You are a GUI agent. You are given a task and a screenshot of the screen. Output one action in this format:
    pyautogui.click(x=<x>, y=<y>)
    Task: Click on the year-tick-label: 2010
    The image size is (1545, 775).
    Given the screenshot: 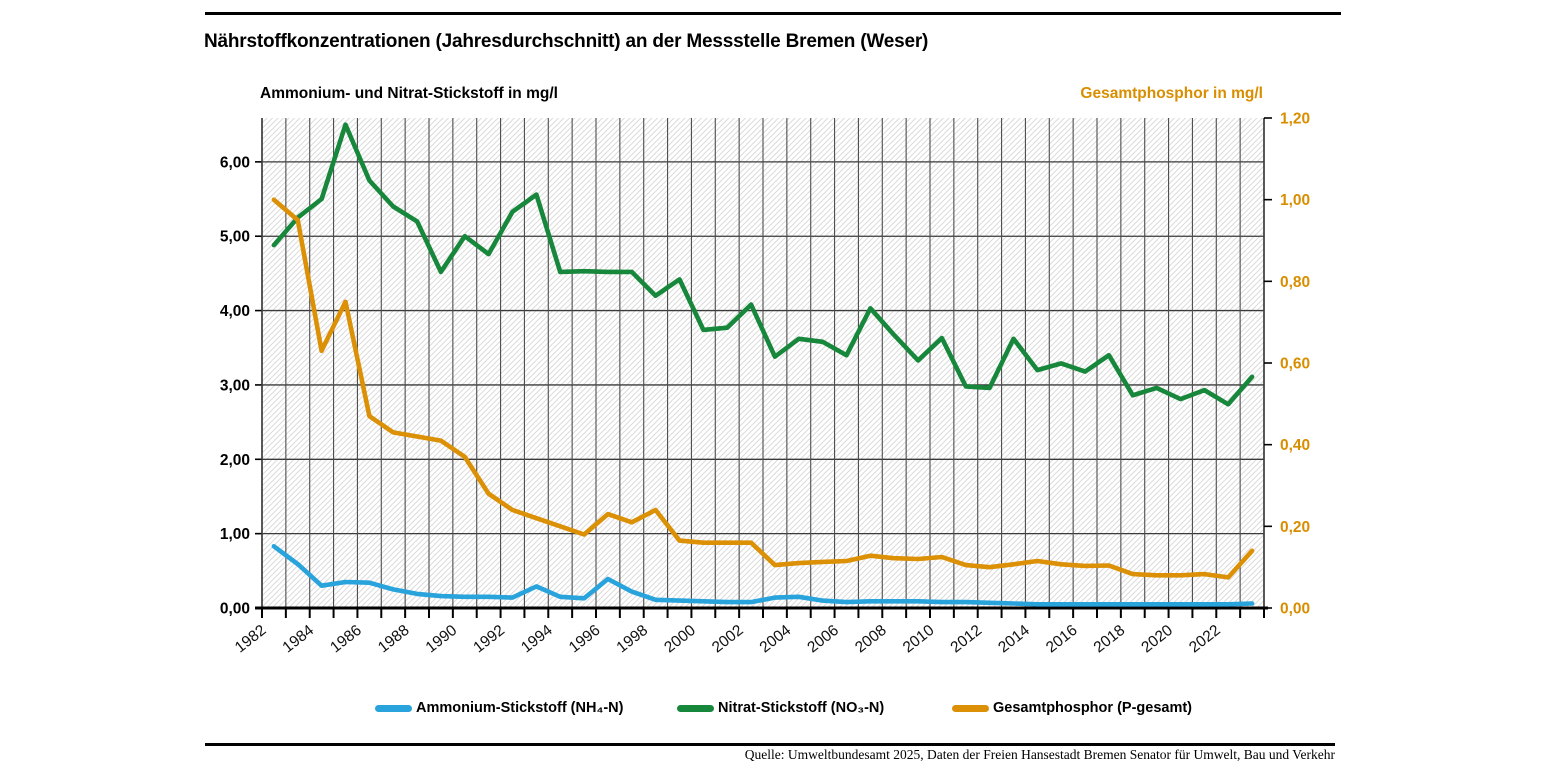 What is the action you would take?
    pyautogui.click(x=919, y=639)
    